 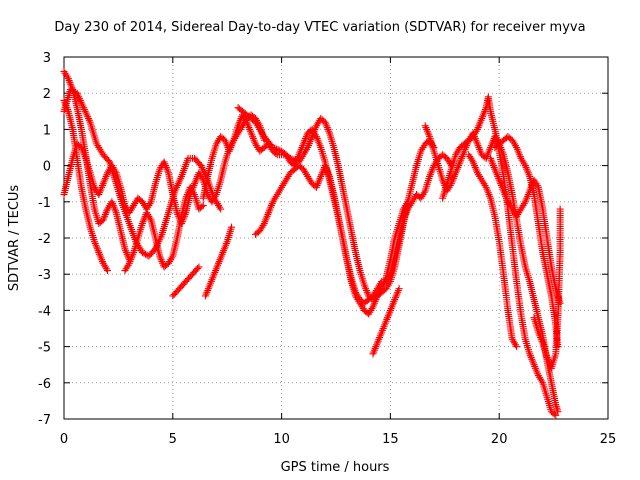 What do you see at coordinates (173, 439) in the screenshot?
I see `x-tick-label: 5` at bounding box center [173, 439].